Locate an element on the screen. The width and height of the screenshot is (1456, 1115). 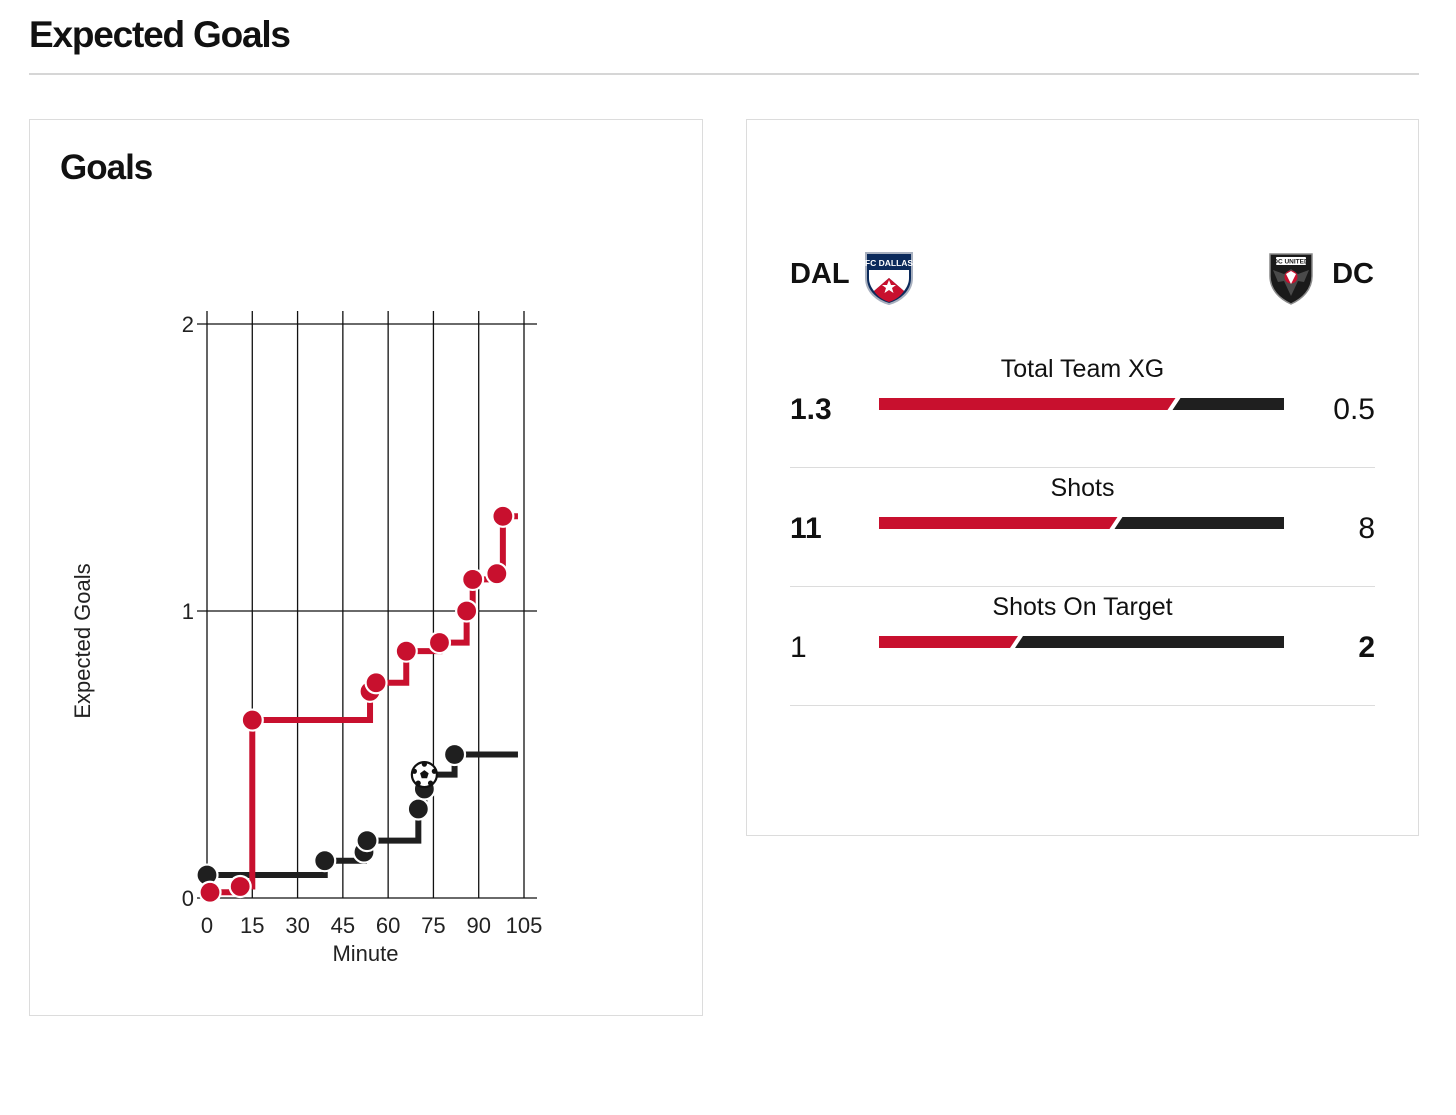
stat-row-total-xg: Total Team XG 1.3 0.5 is located at coordinates (1082, 408).